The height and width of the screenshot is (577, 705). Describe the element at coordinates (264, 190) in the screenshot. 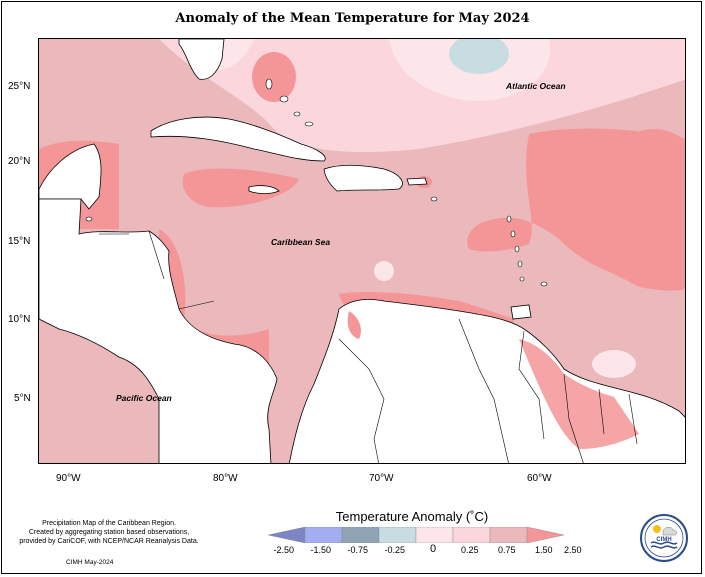

I see `land-jamaica` at that location.